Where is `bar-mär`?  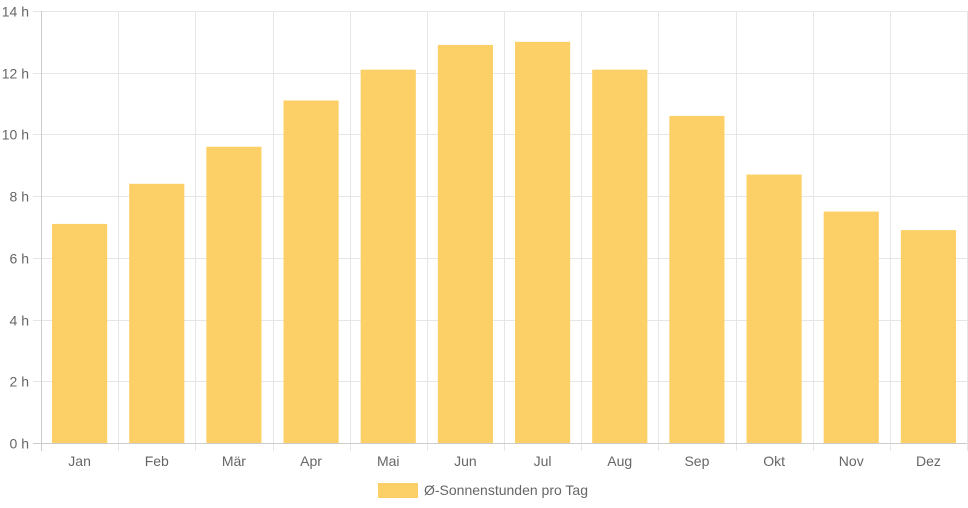
bar-mär is located at coordinates (234, 294).